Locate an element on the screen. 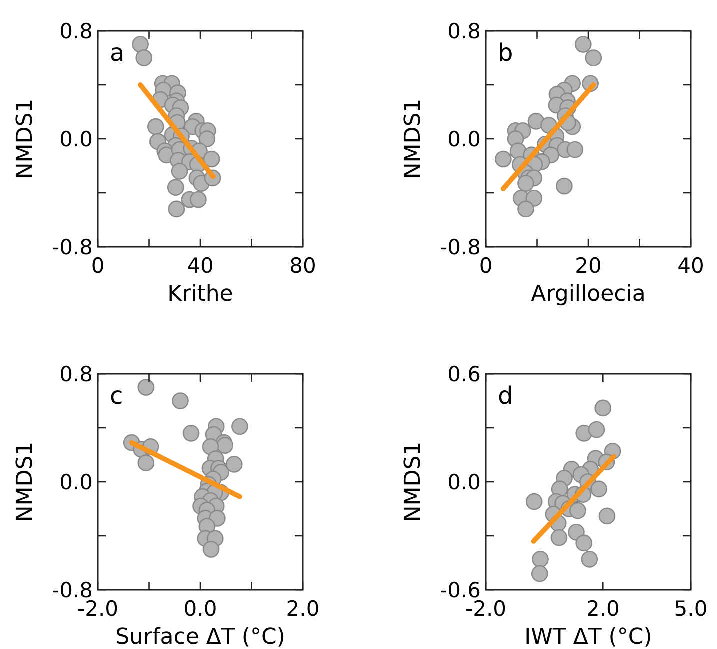  annotation: b is located at coordinates (506, 53).